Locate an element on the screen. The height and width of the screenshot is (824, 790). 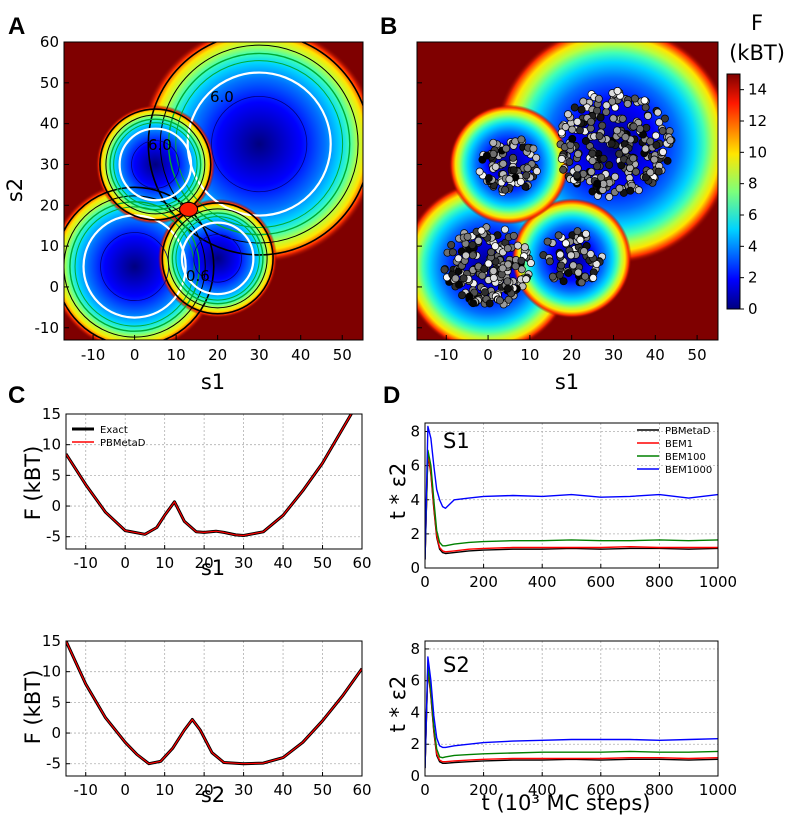
plot-frame is located at coordinates (571, 708).